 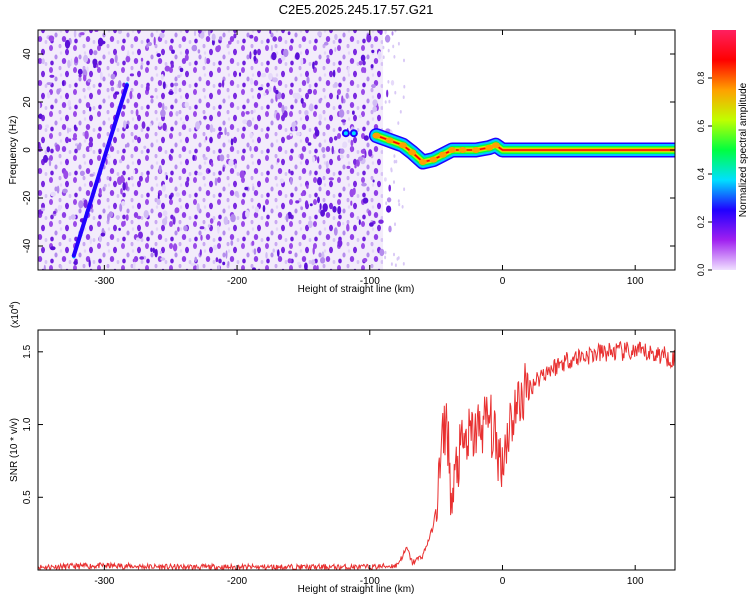 What do you see at coordinates (27, 54) in the screenshot?
I see `spec-y-tick-label: 40` at bounding box center [27, 54].